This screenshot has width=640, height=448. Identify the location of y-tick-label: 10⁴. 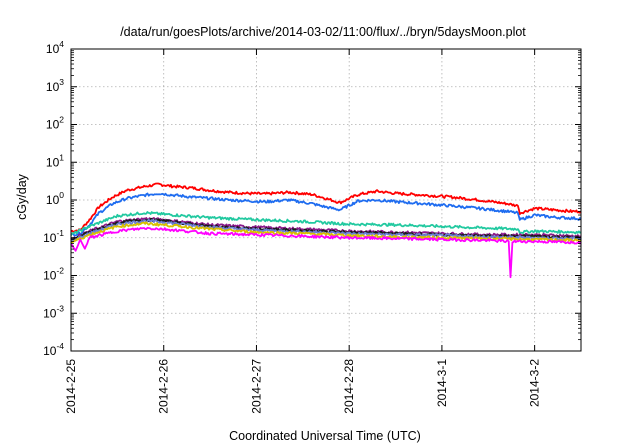
(55, 47).